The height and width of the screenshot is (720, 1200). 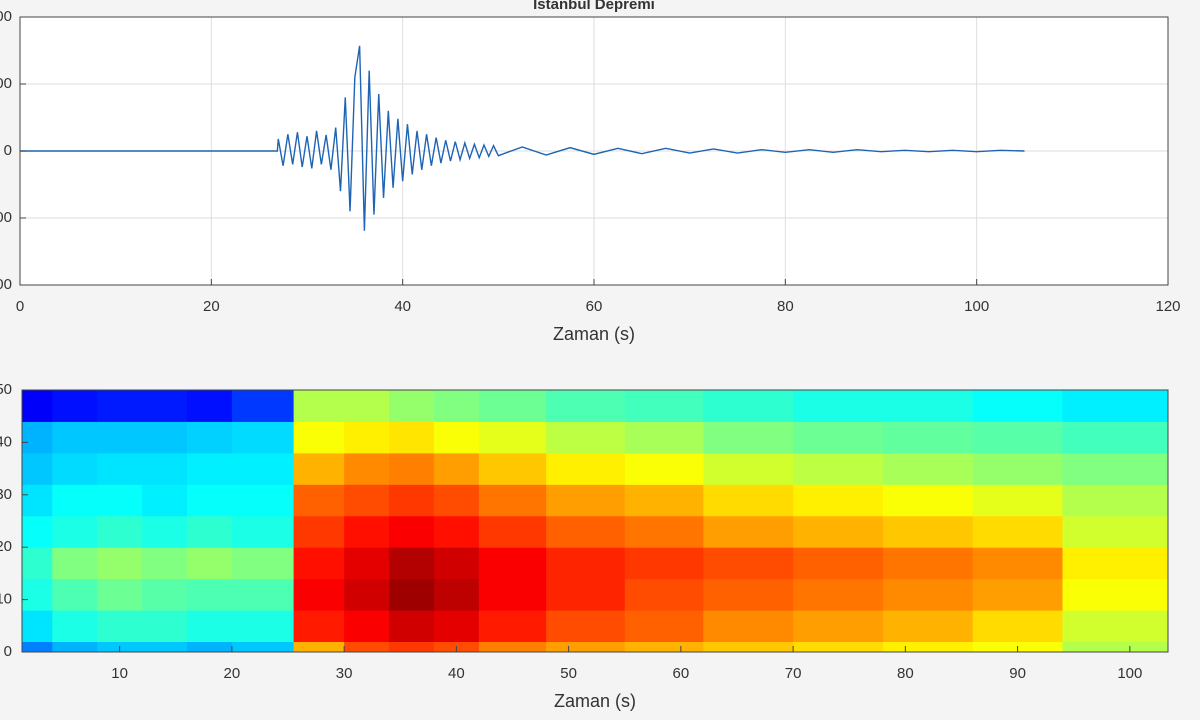 I want to click on x-tick-label: 60, so click(x=594, y=306).